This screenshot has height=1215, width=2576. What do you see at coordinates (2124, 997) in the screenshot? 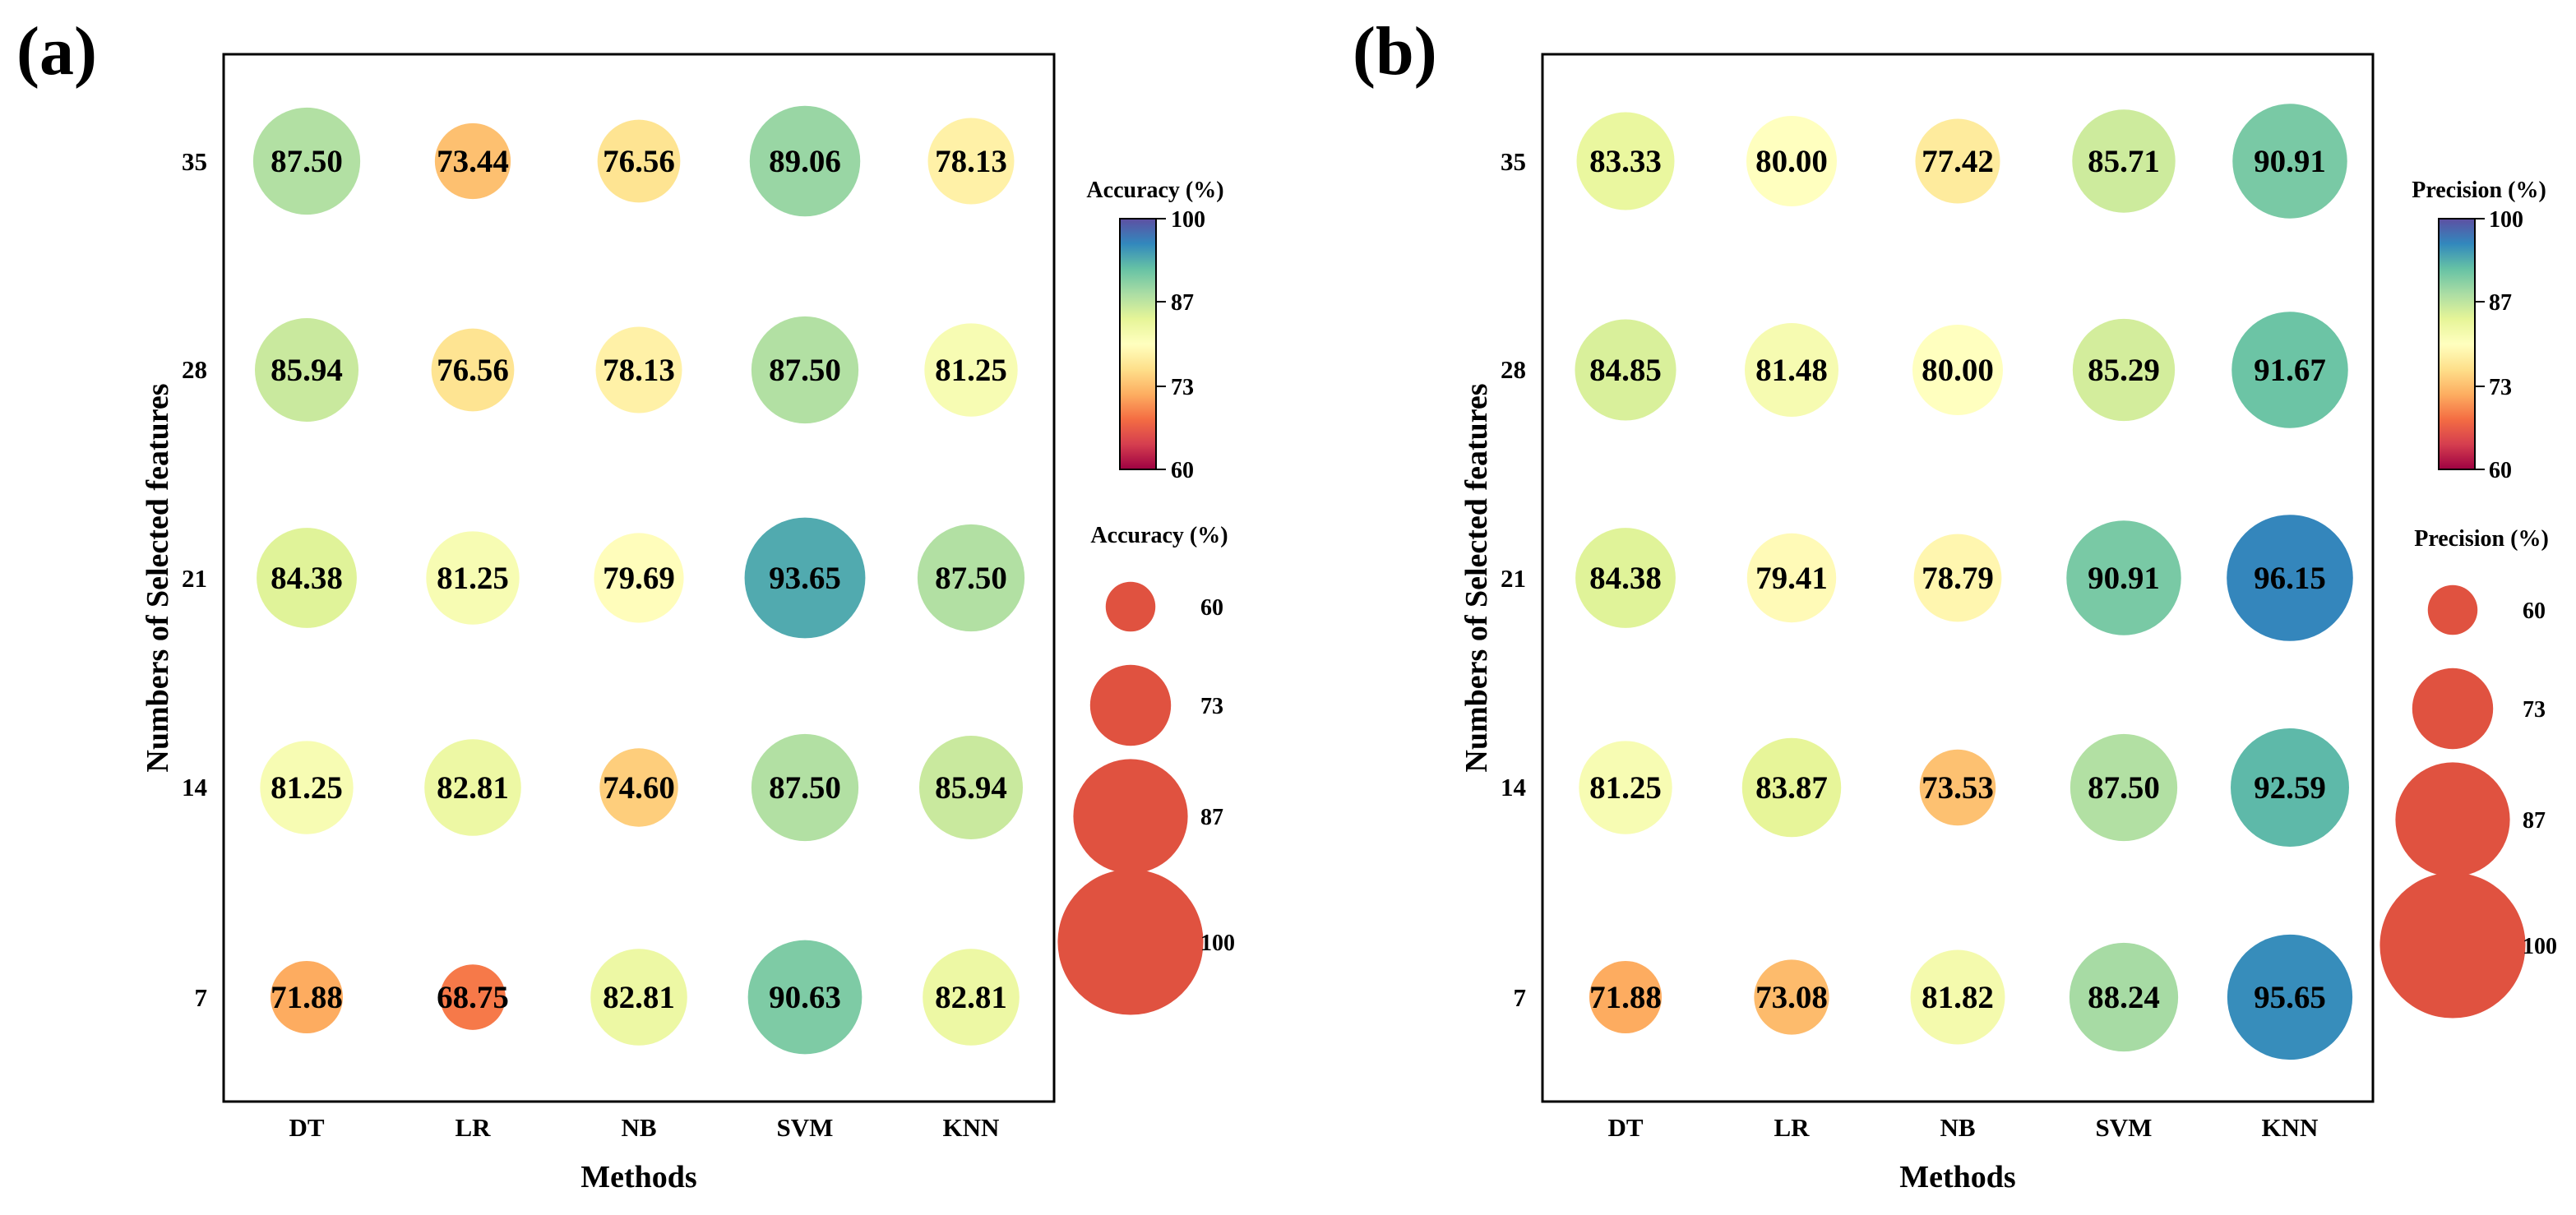
I see `bubble-value-label: 88.24` at bounding box center [2124, 997].